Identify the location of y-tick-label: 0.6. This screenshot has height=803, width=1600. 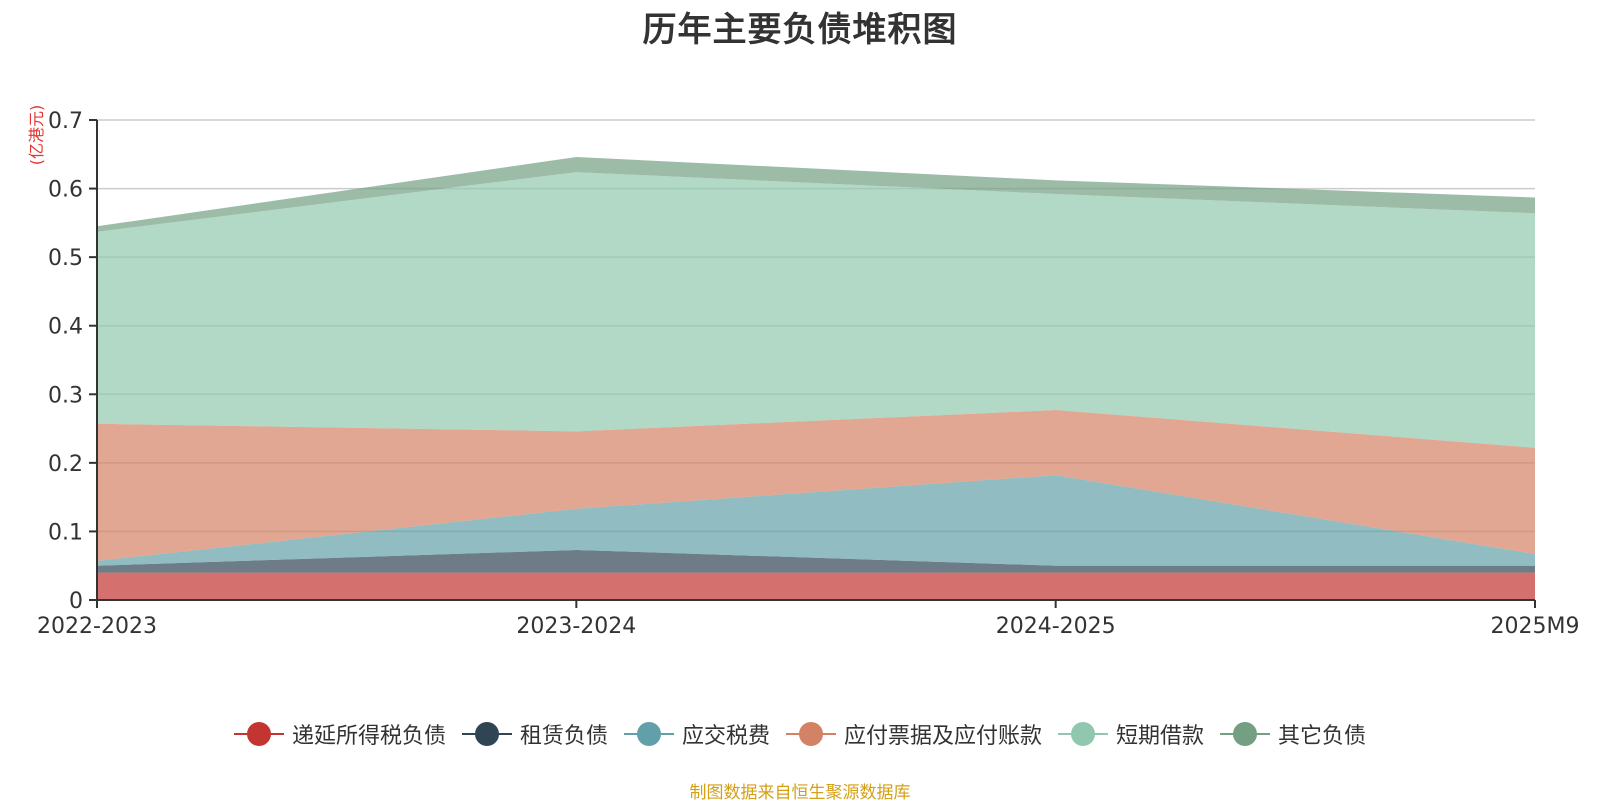
(65, 190).